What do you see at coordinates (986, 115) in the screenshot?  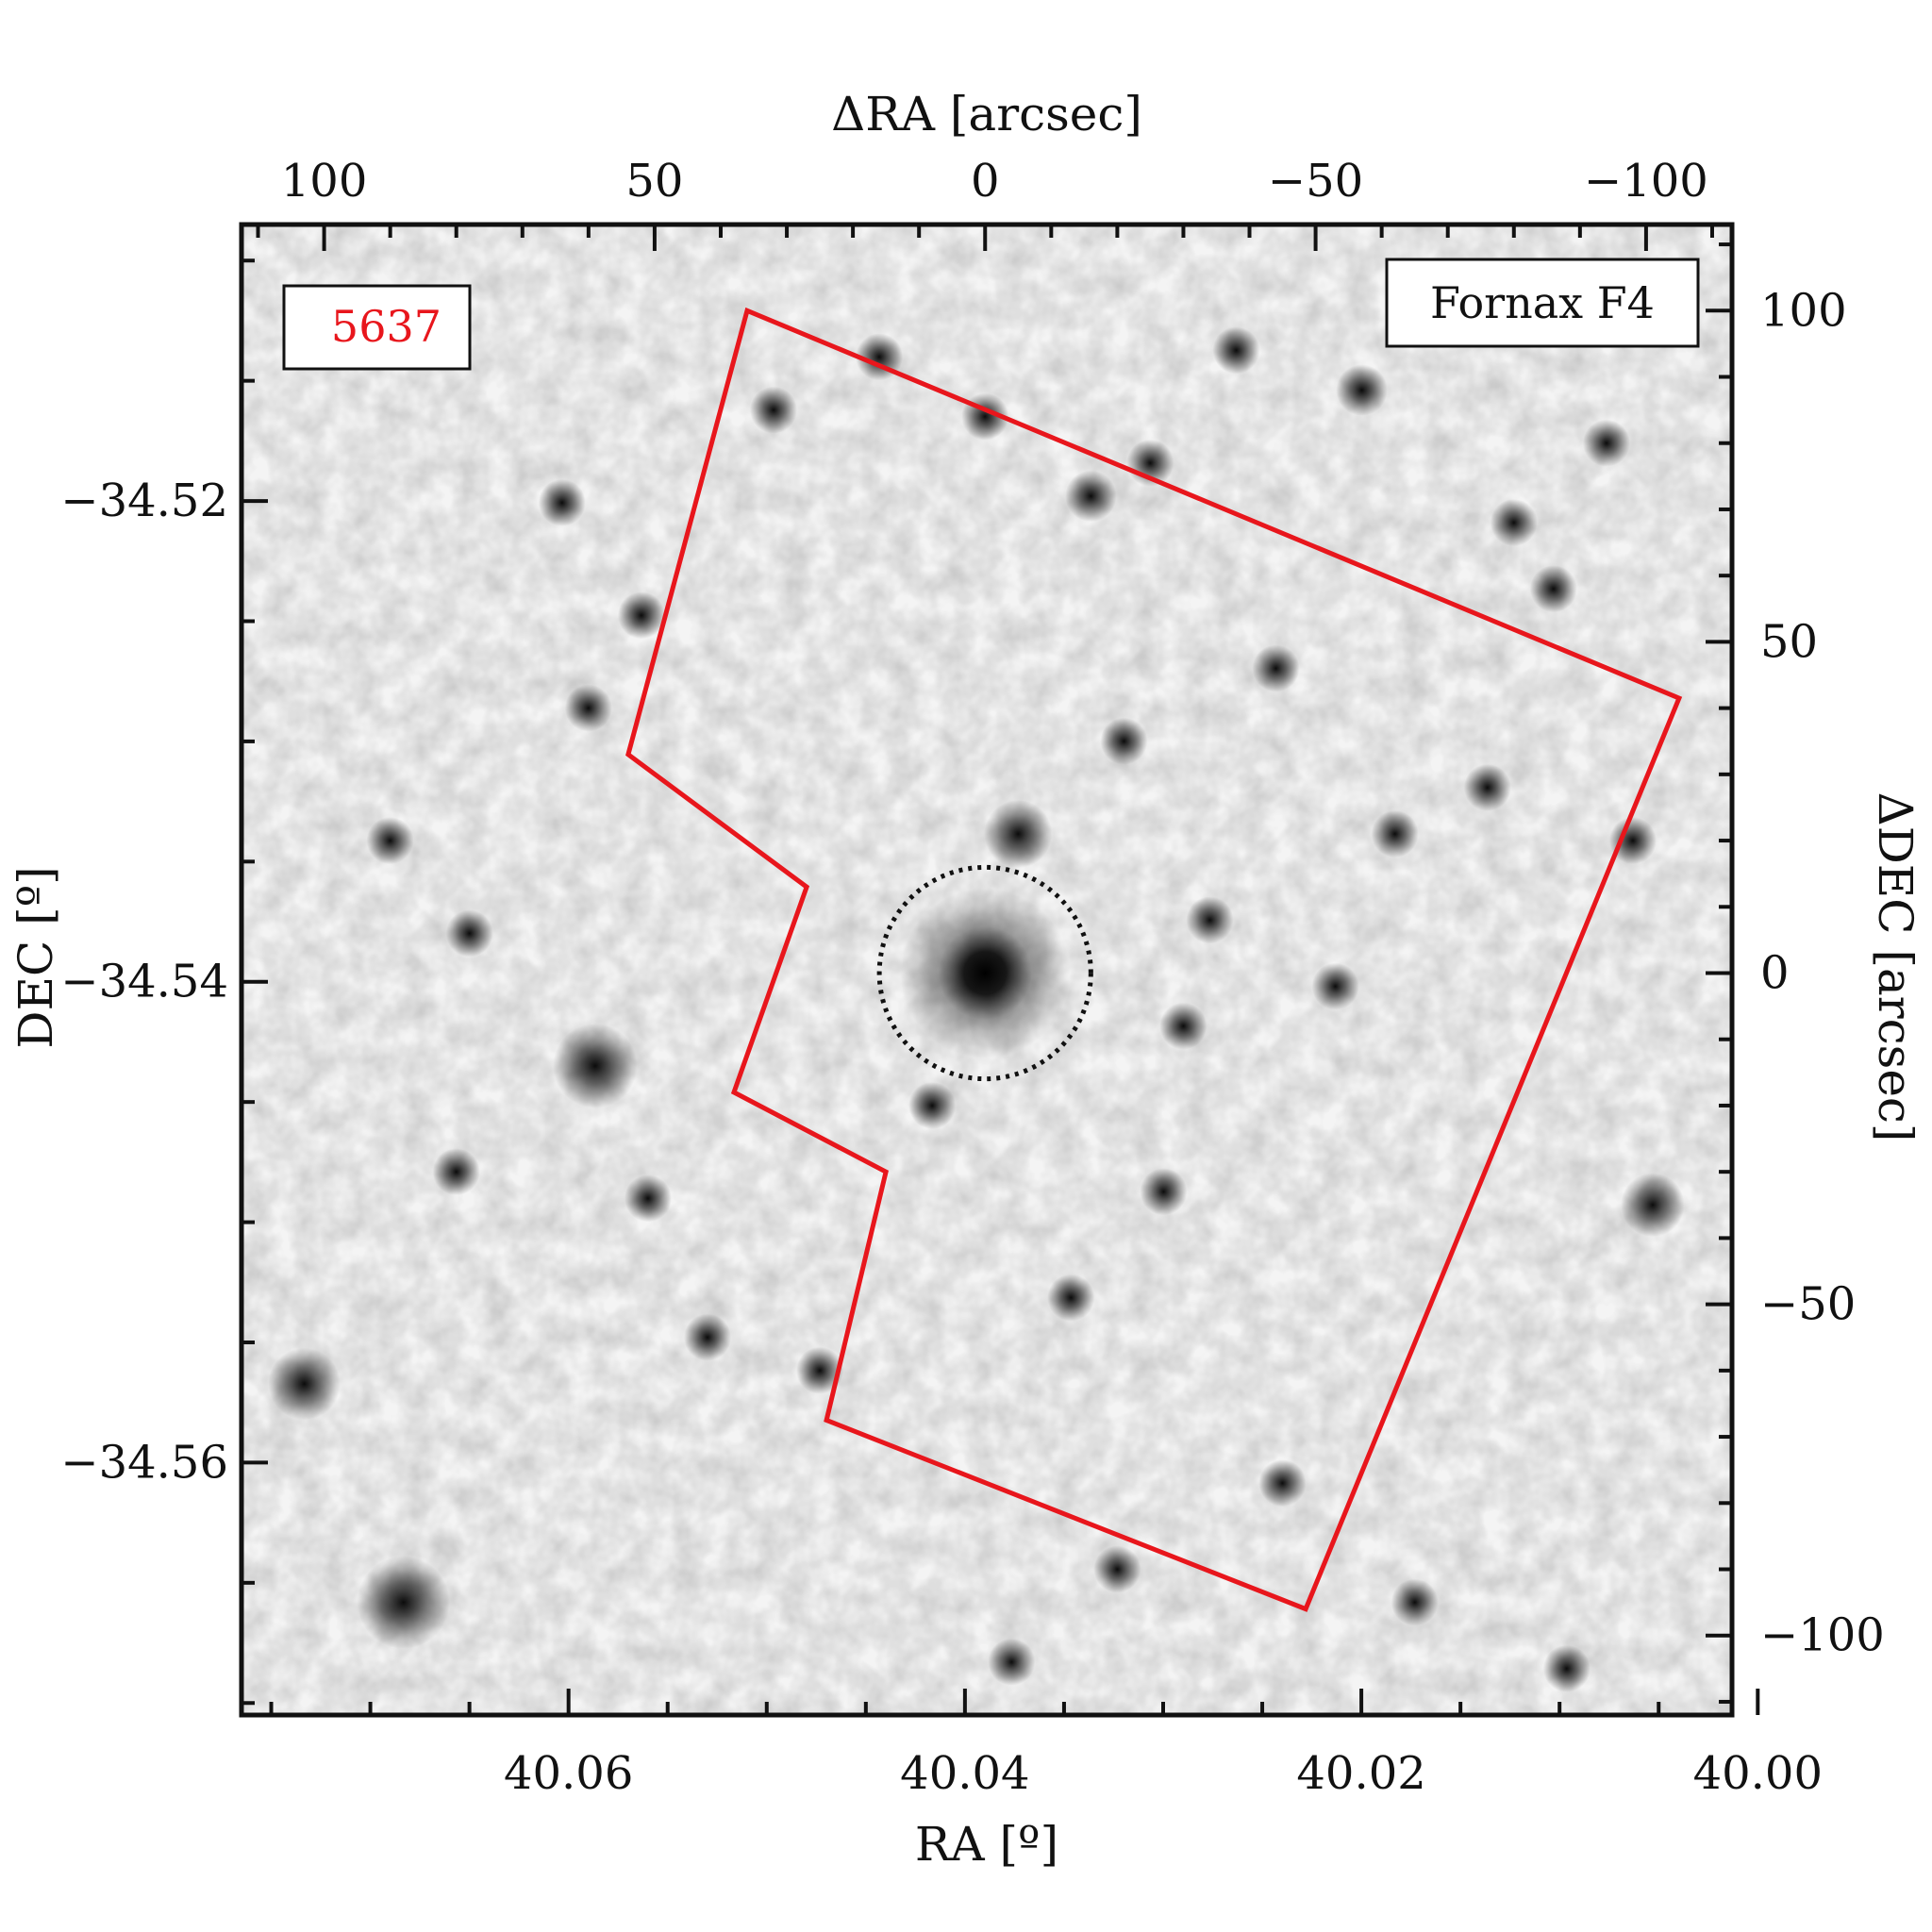 I see `x-axis-title-top: ΔRA [arcsec]` at bounding box center [986, 115].